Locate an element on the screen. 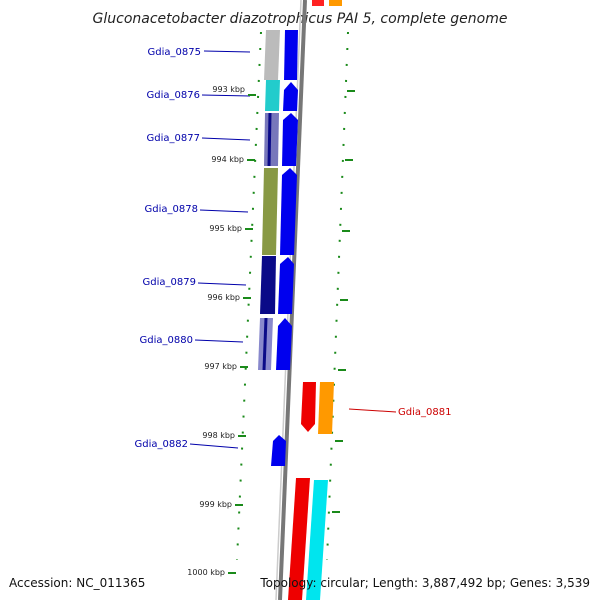  kbp-label-999: 999 kbp is located at coordinates (215, 504).